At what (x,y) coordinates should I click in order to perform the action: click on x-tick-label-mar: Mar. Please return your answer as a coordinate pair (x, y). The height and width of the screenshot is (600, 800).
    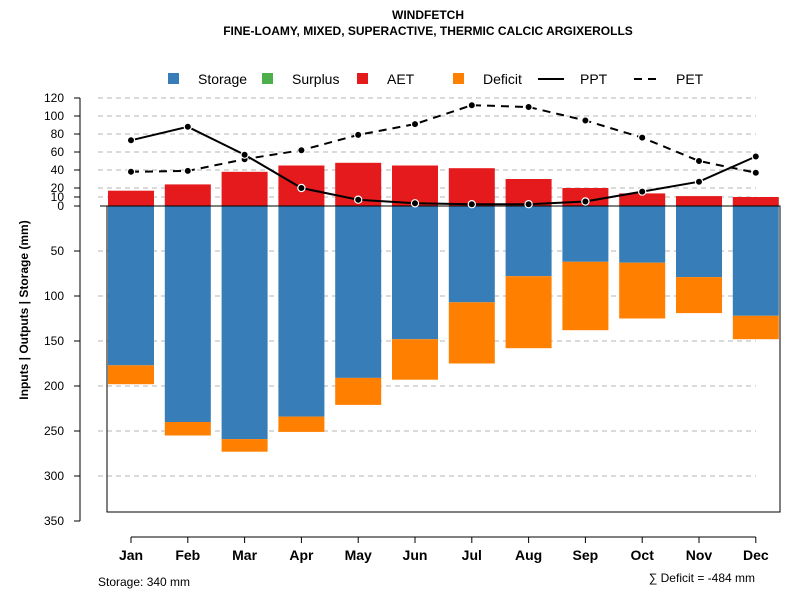
    Looking at the image, I should click on (244, 555).